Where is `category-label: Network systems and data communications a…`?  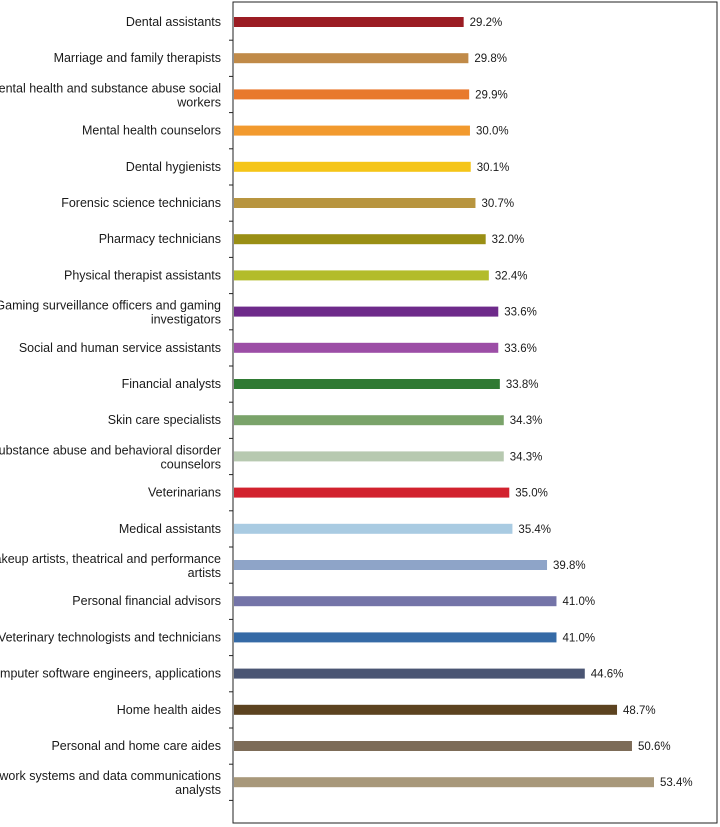
category-label: Network systems and data communications a… is located at coordinates (110, 783).